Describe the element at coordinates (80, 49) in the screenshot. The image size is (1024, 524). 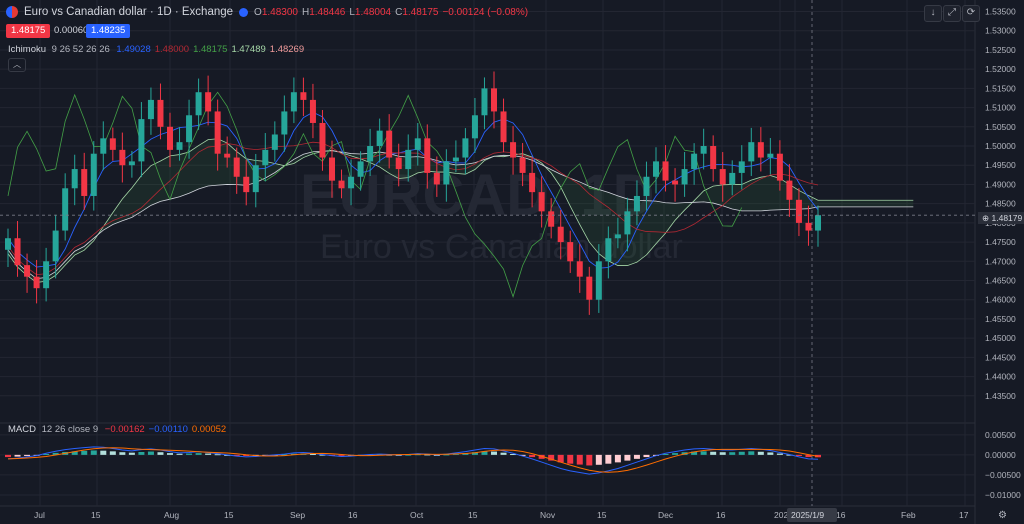
I see `ichimoku-params: 9 26 52 26 26` at that location.